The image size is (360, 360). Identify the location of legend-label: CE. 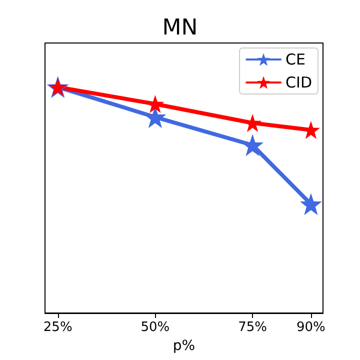
(296, 59).